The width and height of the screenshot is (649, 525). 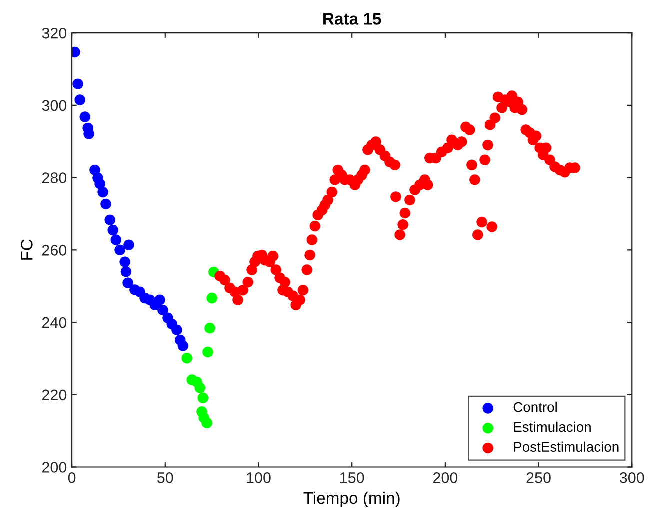 What do you see at coordinates (566, 447) in the screenshot?
I see `legend-label: PostEstimulacion` at bounding box center [566, 447].